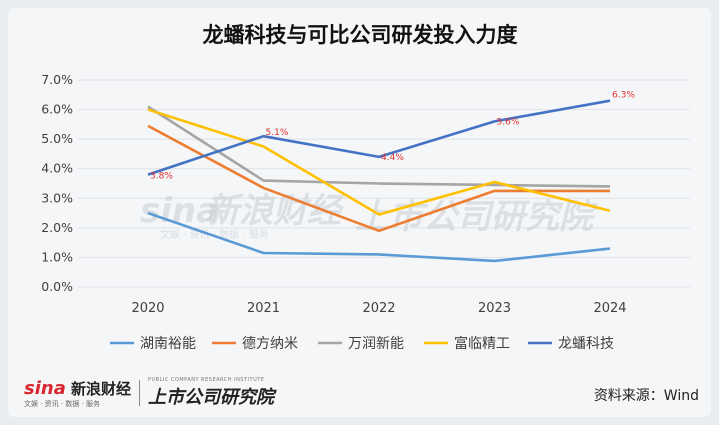 This screenshot has height=425, width=719. Describe the element at coordinates (57, 197) in the screenshot. I see `y-tick-label: 3.0%` at that location.